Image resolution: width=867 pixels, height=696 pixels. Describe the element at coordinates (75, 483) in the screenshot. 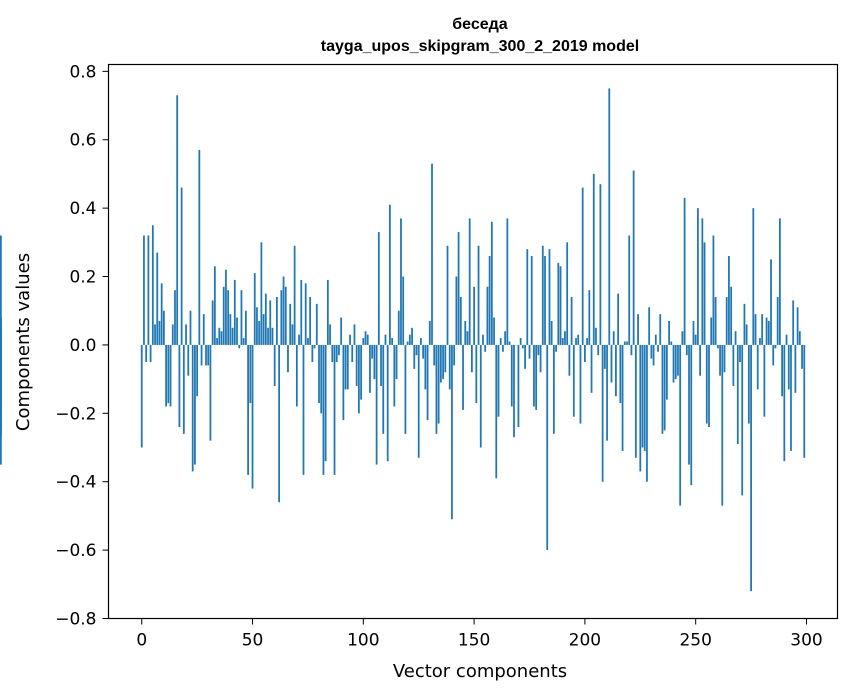

I see `y-tick-label: −0.4` at that location.